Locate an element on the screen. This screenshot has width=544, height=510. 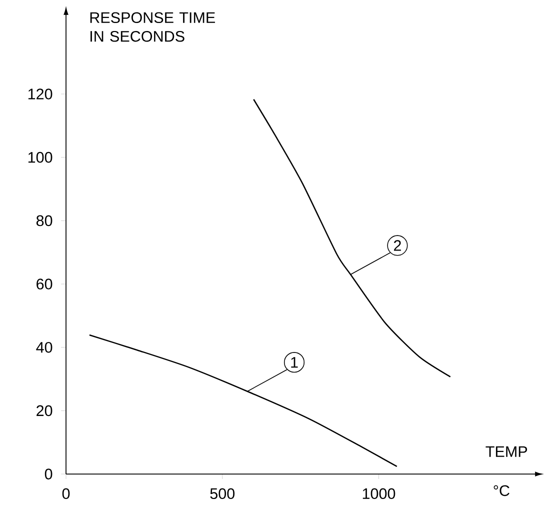
x-axis-title: TEMP is located at coordinates (507, 452).